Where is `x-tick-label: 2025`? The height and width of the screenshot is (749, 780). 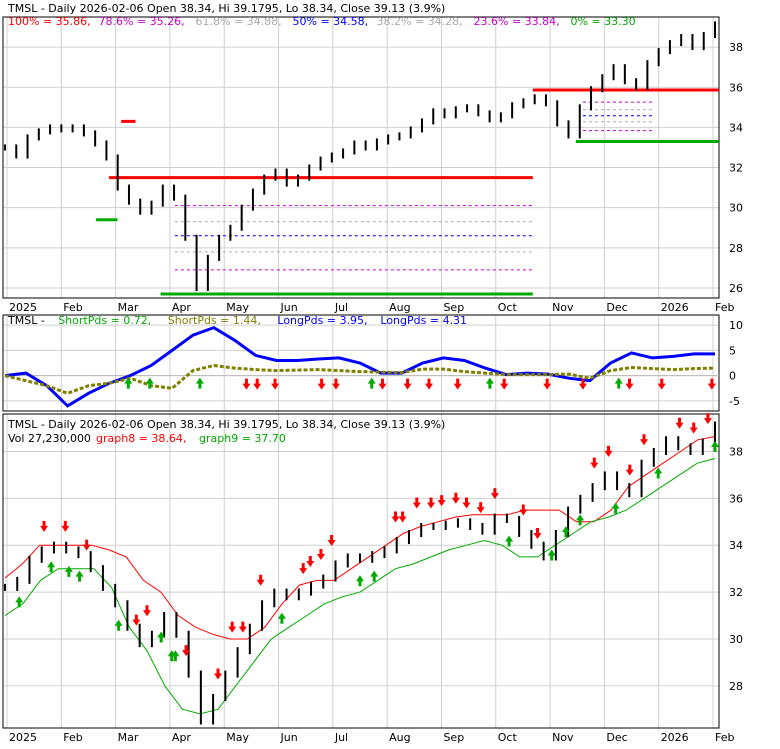 x-tick-label: 2025 is located at coordinates (23, 307).